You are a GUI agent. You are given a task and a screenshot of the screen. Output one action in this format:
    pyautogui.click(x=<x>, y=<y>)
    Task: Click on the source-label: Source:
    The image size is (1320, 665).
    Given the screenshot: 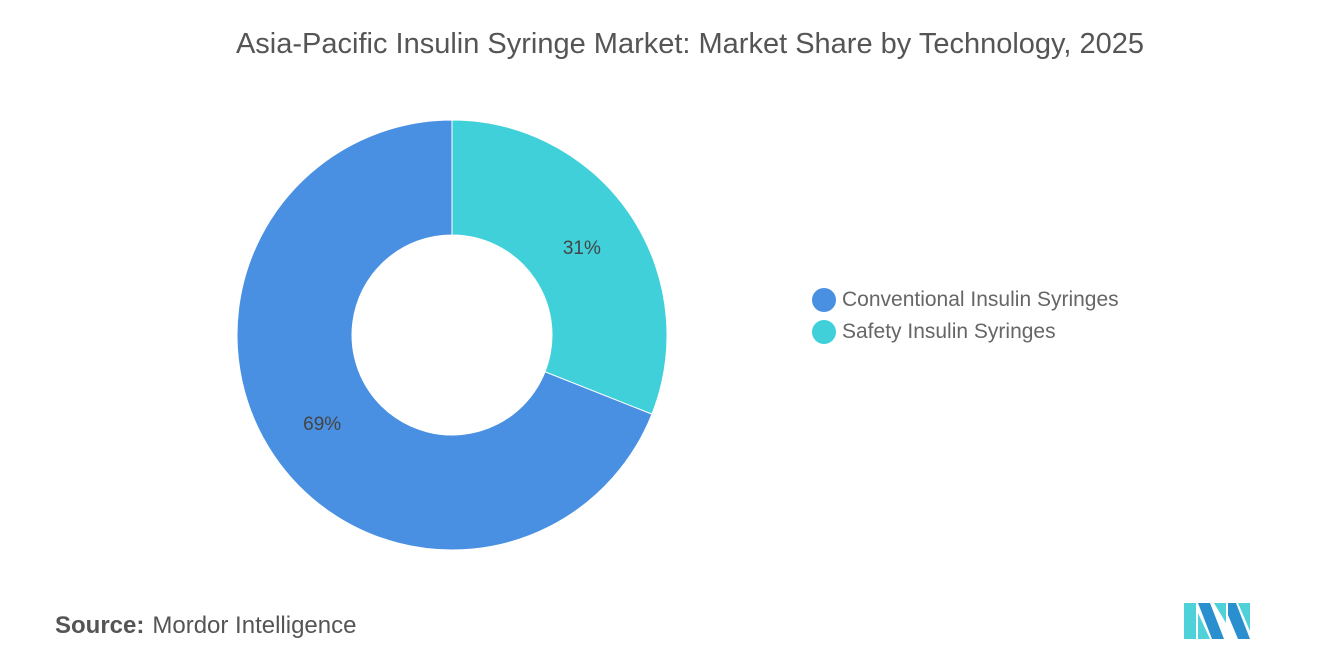 What is the action you would take?
    pyautogui.click(x=100, y=625)
    